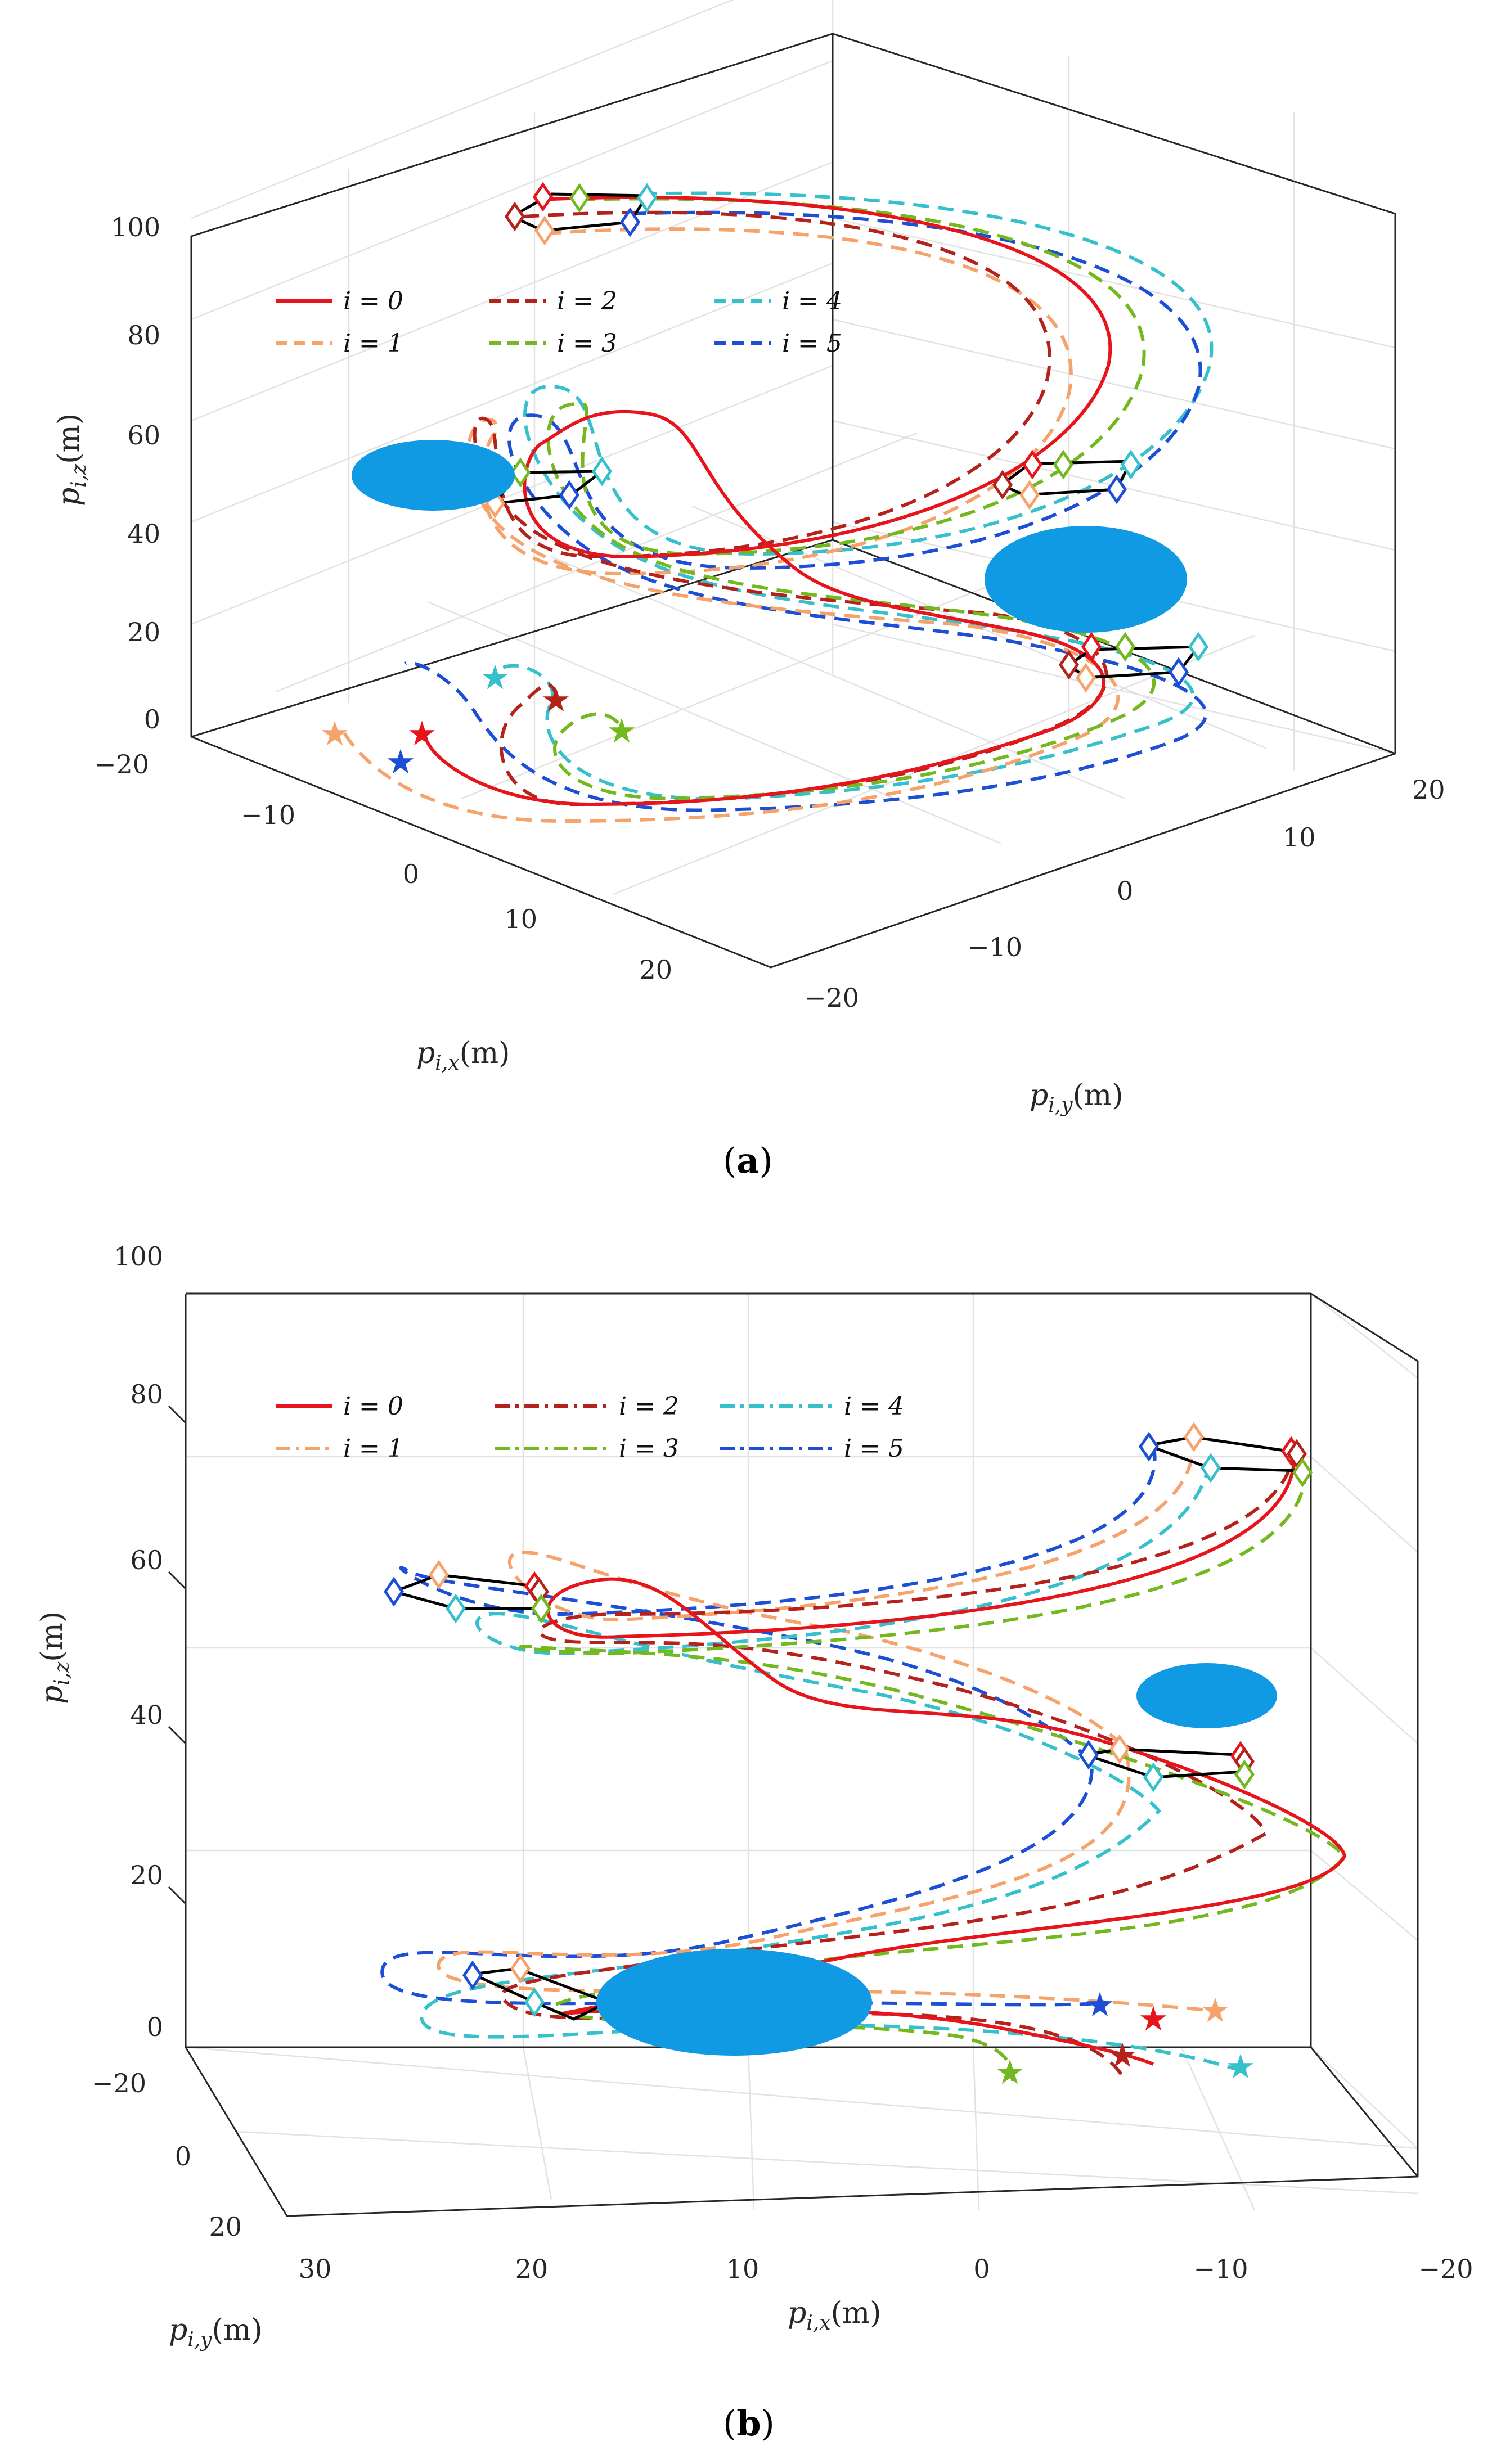 The width and height of the screenshot is (1492, 2464). Describe the element at coordinates (769, 536) in the screenshot. I see `panel-a-obstacles` at that location.